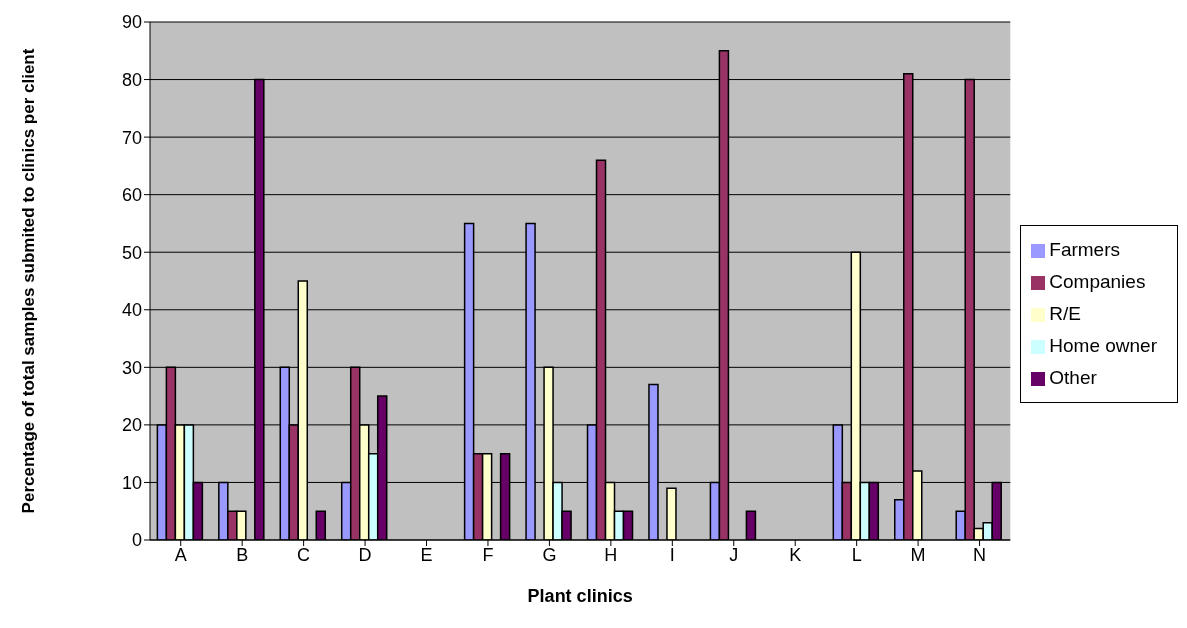  Describe the element at coordinates (918, 554) in the screenshot. I see `x-tick-label: M` at that location.